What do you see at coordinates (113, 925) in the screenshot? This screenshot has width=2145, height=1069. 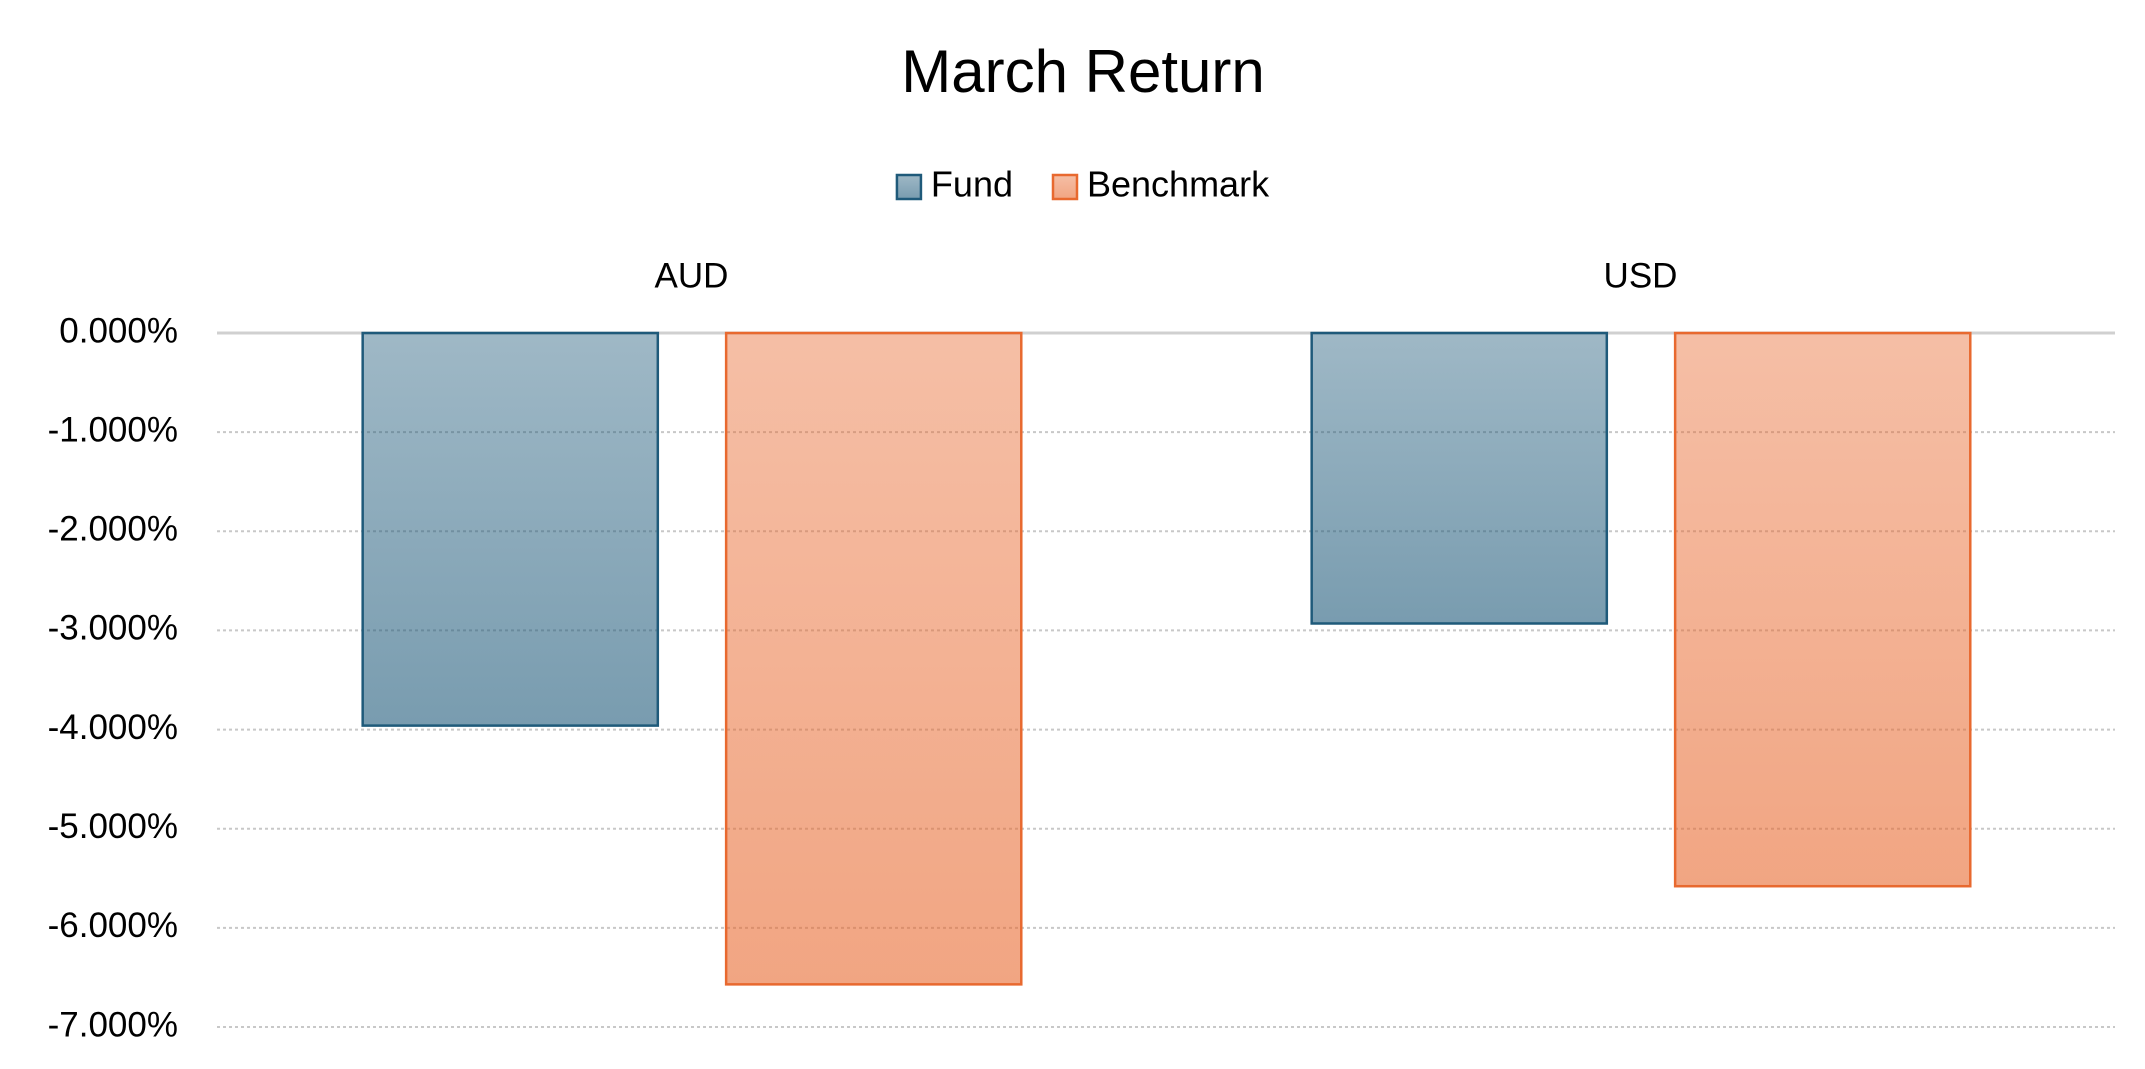 I see `y-tick-label: -6.000%` at bounding box center [113, 925].